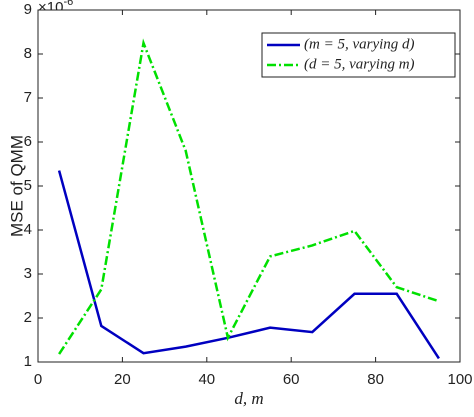 This screenshot has width=474, height=417. What do you see at coordinates (28, 273) in the screenshot?
I see `y-tick-label: 3` at bounding box center [28, 273].